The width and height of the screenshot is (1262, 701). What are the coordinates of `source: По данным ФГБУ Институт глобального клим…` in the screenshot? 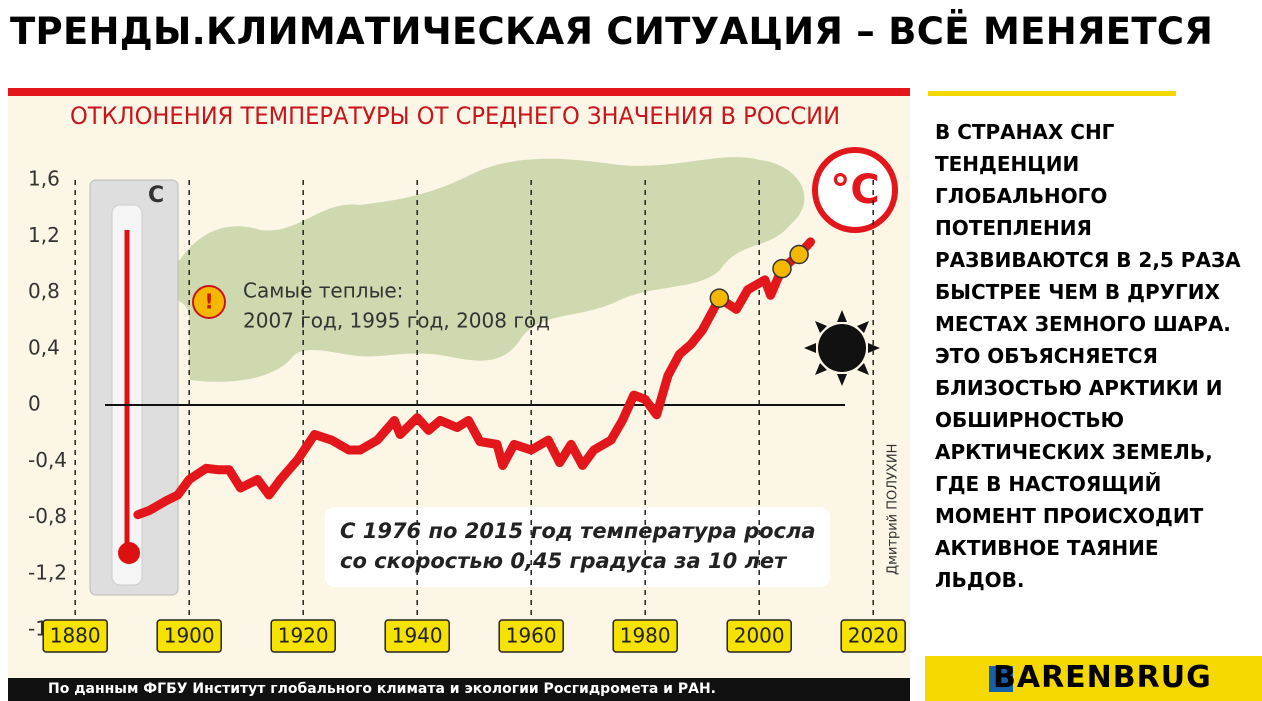 It's located at (382, 689).